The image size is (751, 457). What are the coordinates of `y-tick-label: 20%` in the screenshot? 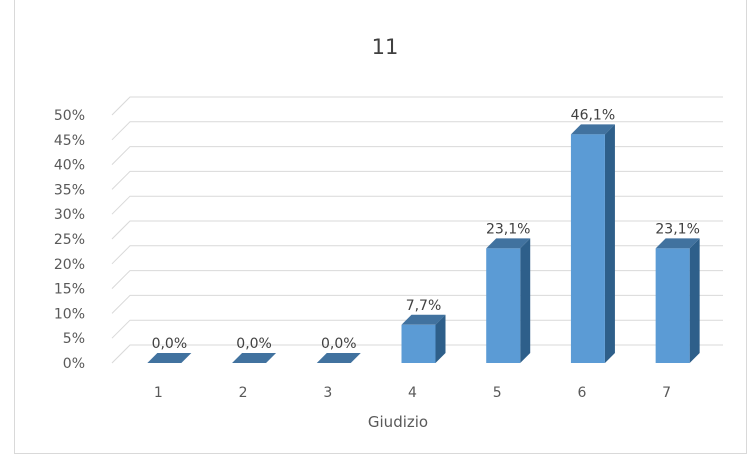 It's located at (69, 265).